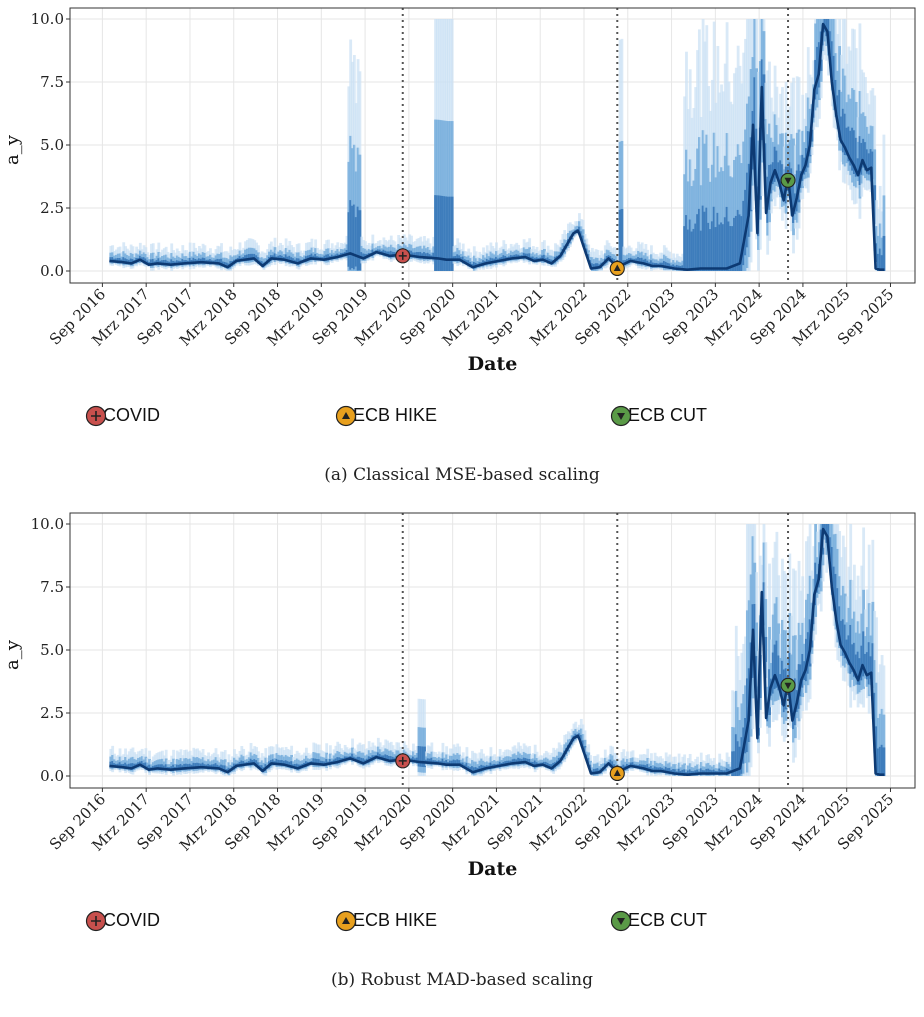 This screenshot has width=924, height=1017. Describe the element at coordinates (47, 524) in the screenshot. I see `y-tick-label: 10.0` at that location.